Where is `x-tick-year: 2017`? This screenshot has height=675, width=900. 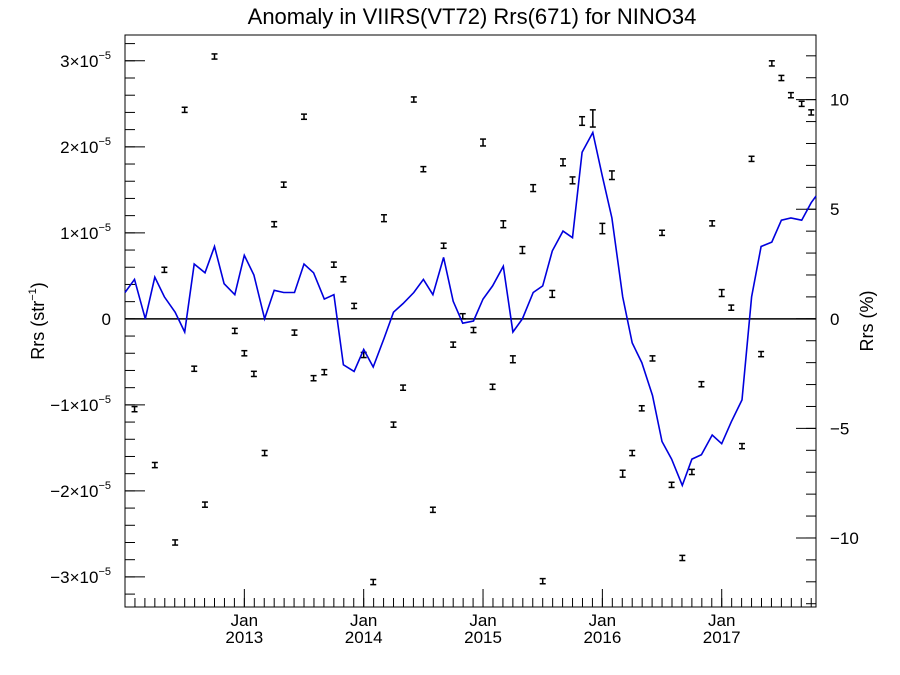
x-tick-year: 2017 is located at coordinates (722, 637).